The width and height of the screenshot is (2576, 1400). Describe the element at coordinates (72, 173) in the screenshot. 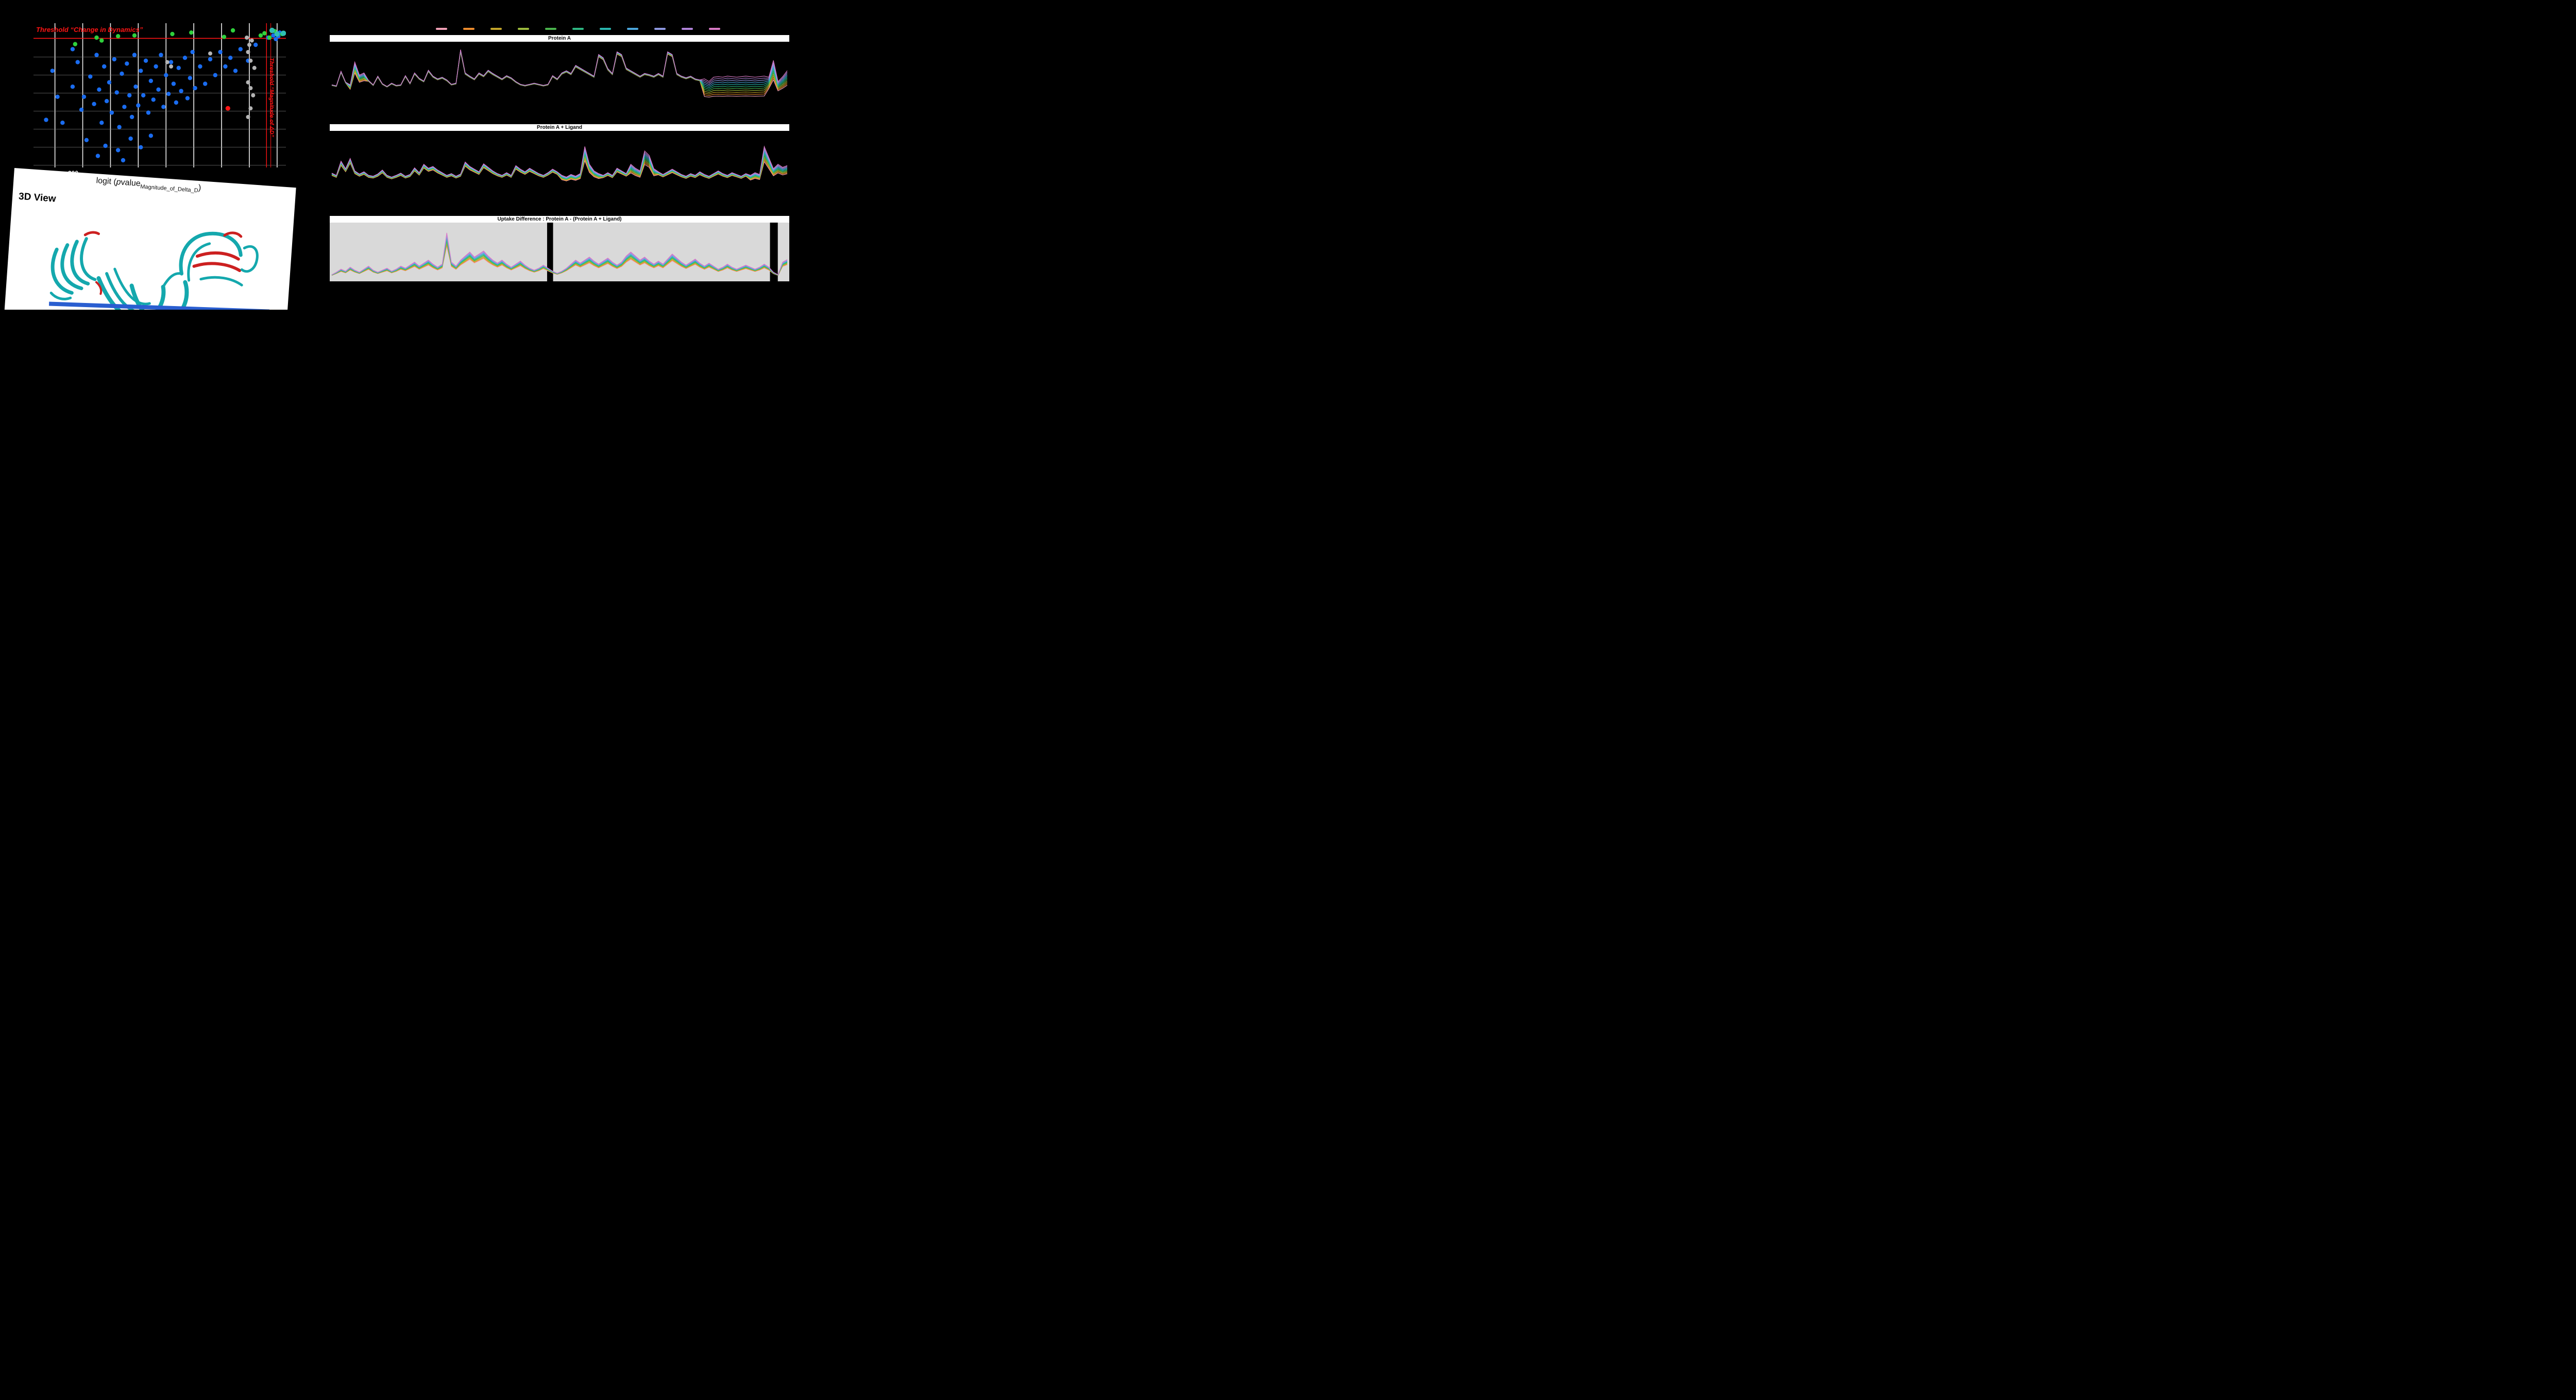

I see `x-axis-tick-label: -200` at that location.